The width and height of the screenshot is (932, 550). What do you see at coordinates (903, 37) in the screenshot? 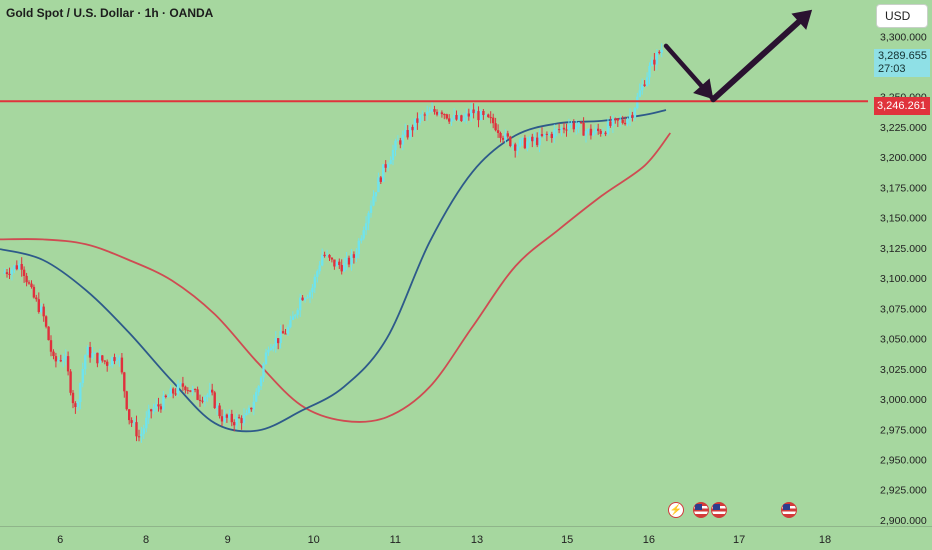
I see `price-axis-tick-label: 3,300.000` at bounding box center [903, 37].